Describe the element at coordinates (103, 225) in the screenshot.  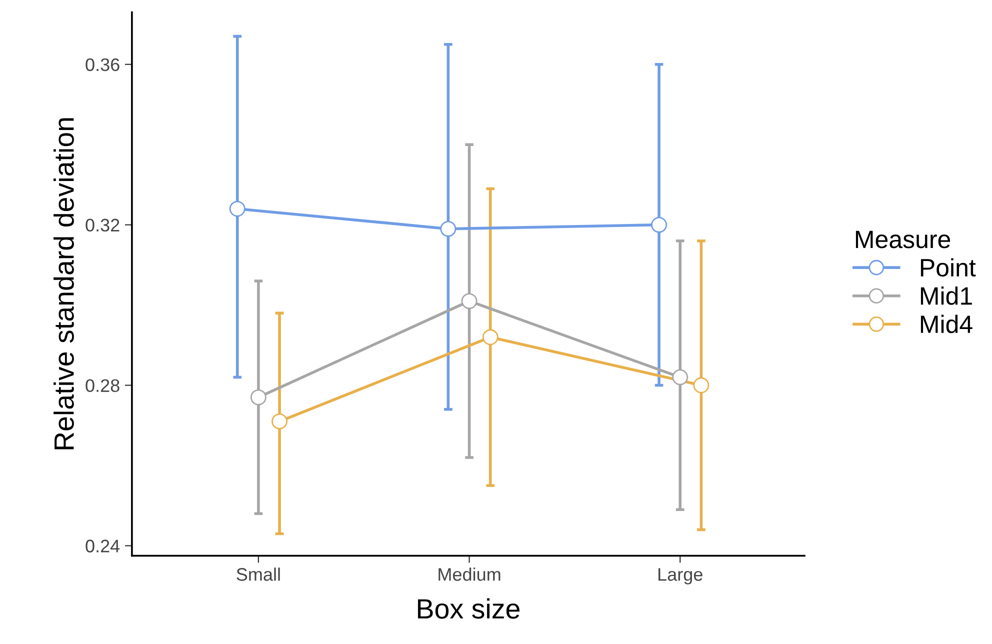
I see `y-tick-label: 0.32` at that location.